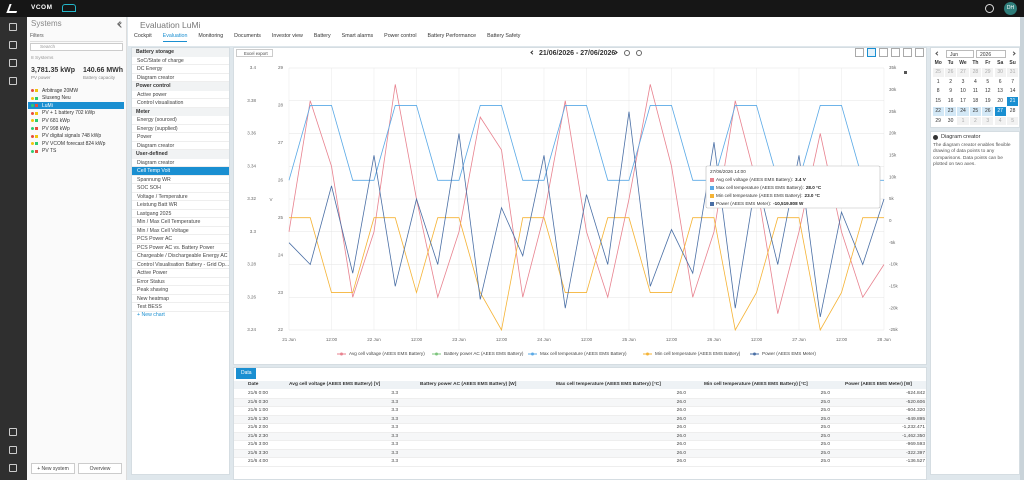  Describe the element at coordinates (151, 314) in the screenshot. I see `new-chart: + New chart` at that location.